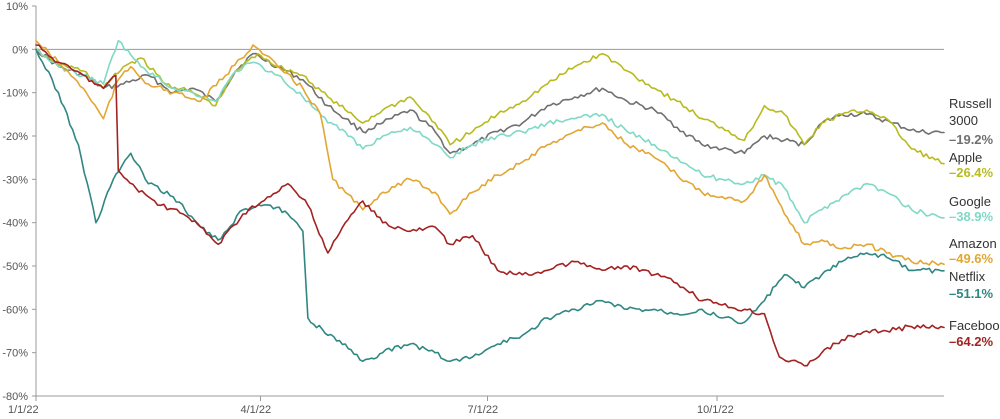 This screenshot has width=1000, height=419. What do you see at coordinates (23, 410) in the screenshot?
I see `x-tick-label: 1/1/22` at bounding box center [23, 410].